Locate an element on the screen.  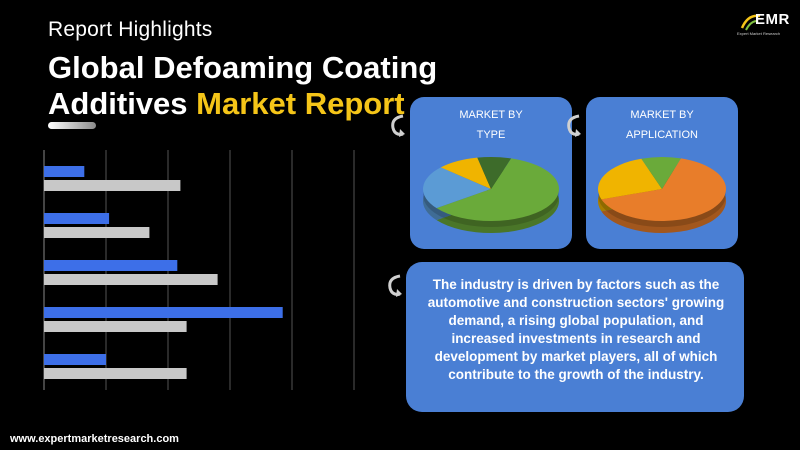
card-market-by-application: MARKET BY APPLICATION is located at coordinates (662, 173).